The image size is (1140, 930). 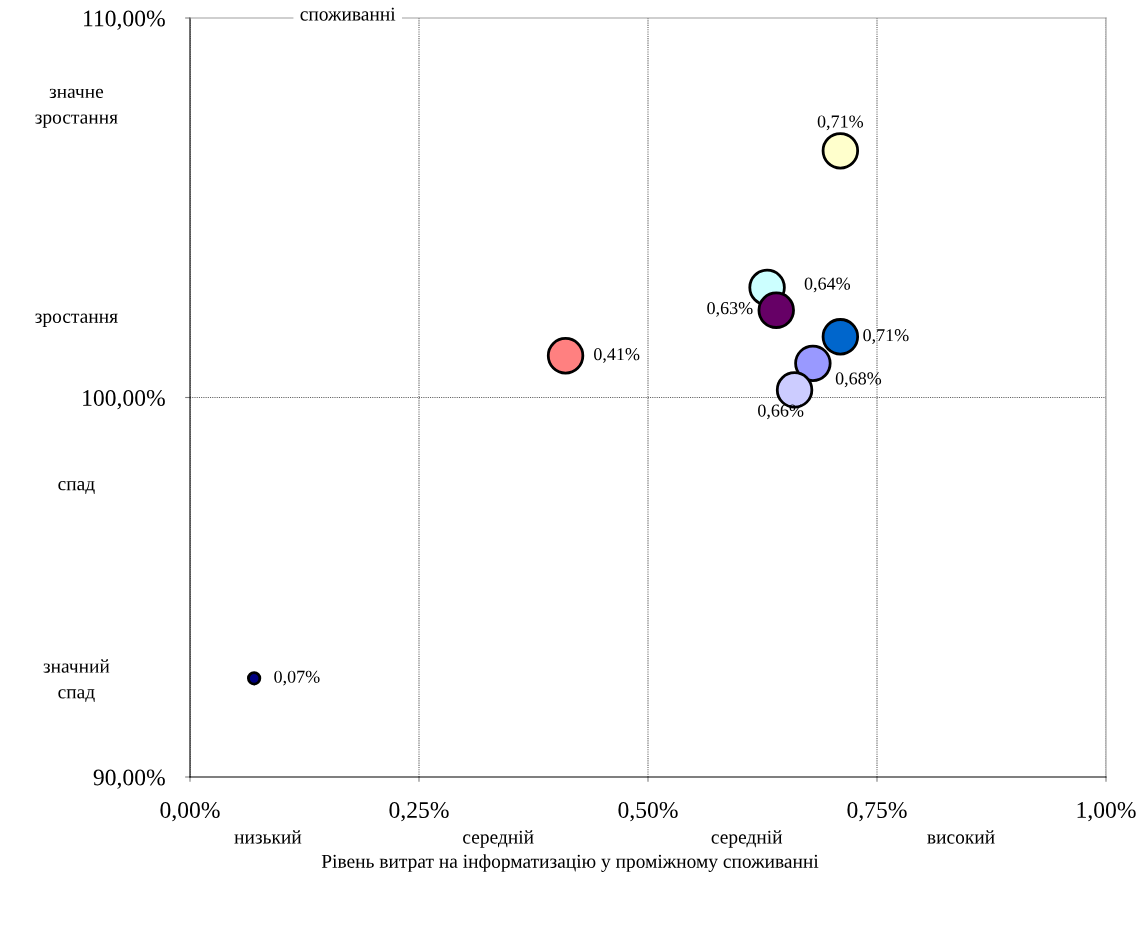 What do you see at coordinates (877, 811) in the screenshot?
I see `x-tick-label: 0,75%` at bounding box center [877, 811].